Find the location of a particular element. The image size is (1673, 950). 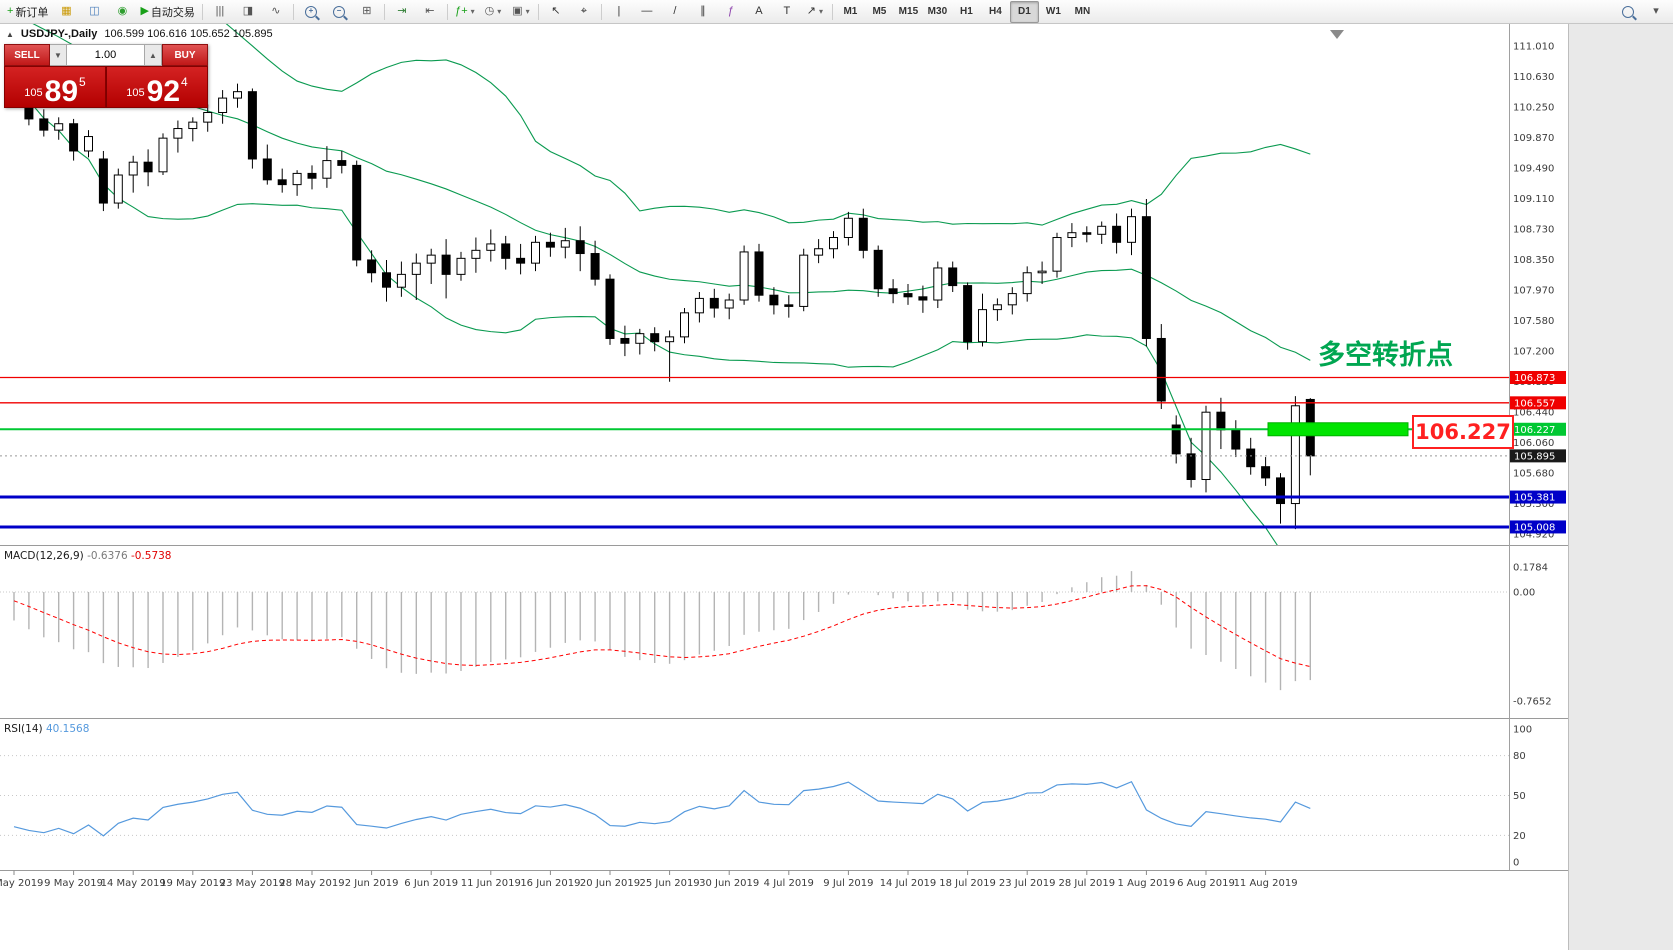

price-axis-label: 109.870 is located at coordinates (1533, 138).